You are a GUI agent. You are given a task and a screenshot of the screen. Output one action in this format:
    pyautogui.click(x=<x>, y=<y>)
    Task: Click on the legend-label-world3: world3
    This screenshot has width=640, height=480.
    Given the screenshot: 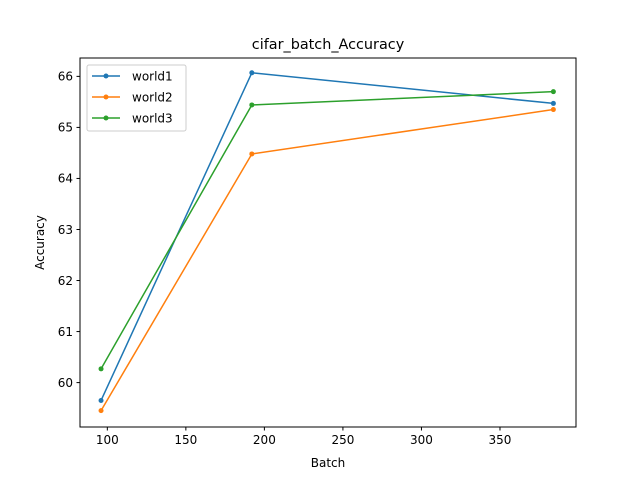 What is the action you would take?
    pyautogui.click(x=152, y=118)
    